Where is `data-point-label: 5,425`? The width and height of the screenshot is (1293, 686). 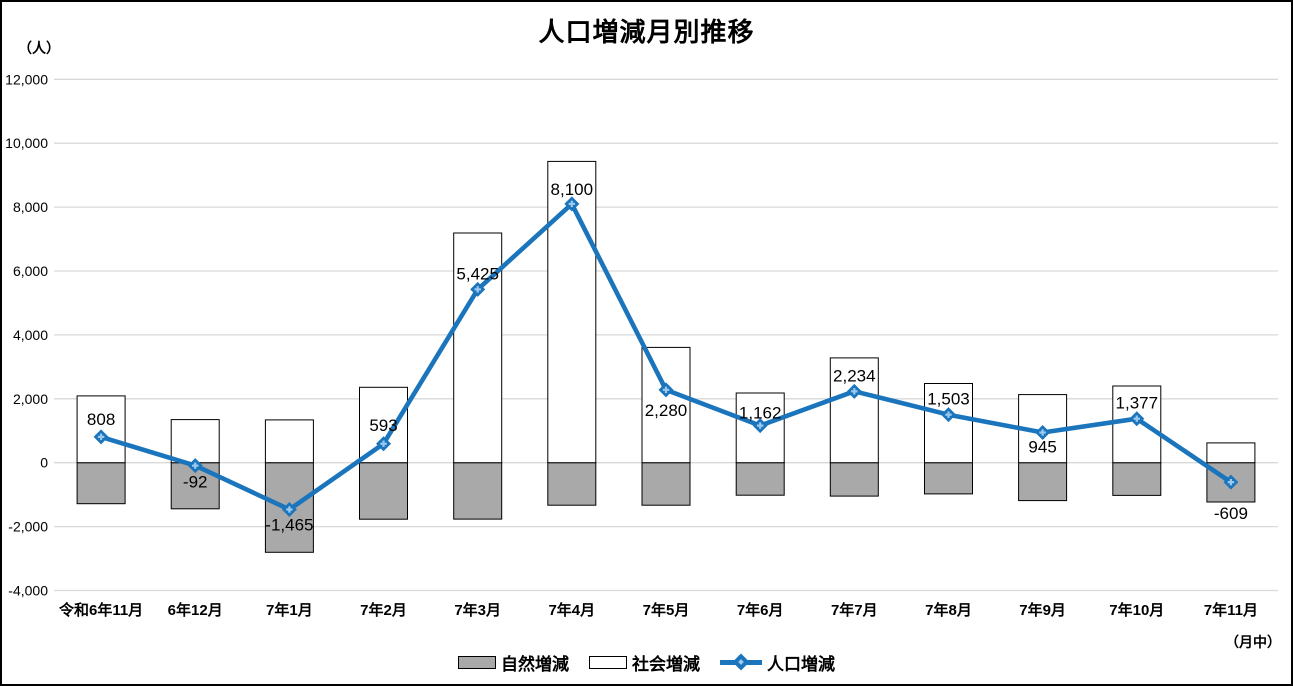
data-point-label: 5,425 is located at coordinates (477, 273).